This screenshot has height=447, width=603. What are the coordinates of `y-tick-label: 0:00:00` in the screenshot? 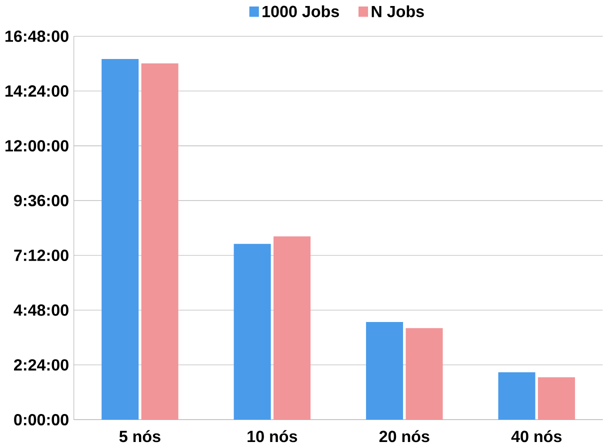 It's located at (41, 420).